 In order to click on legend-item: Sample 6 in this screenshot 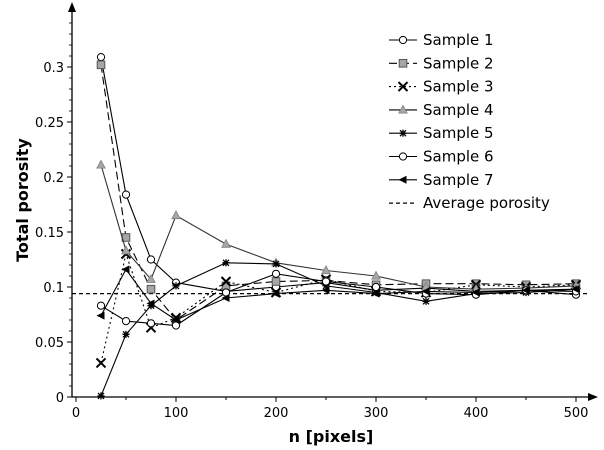, I will do `click(441, 157)`.